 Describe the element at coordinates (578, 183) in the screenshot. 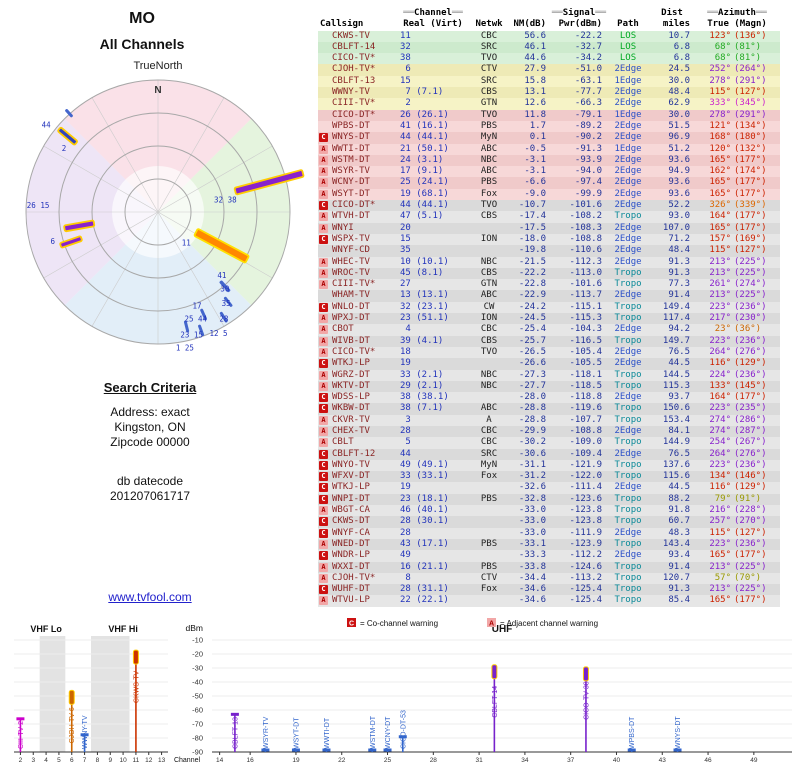

I see `pwr-cell: -97.4` at that location.